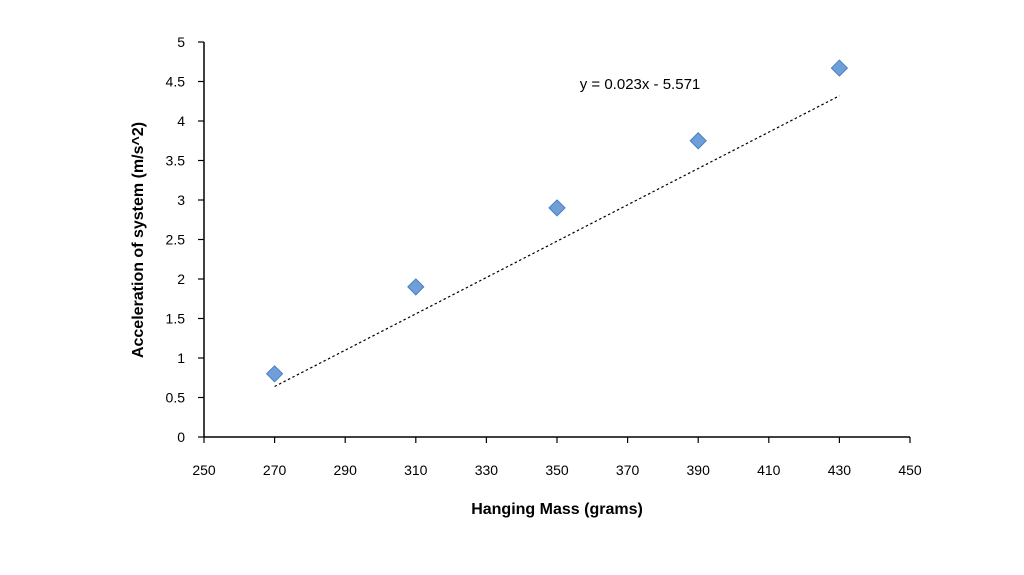 The image size is (1024, 575). Describe the element at coordinates (181, 437) in the screenshot. I see `y-tick-label: 0` at that location.